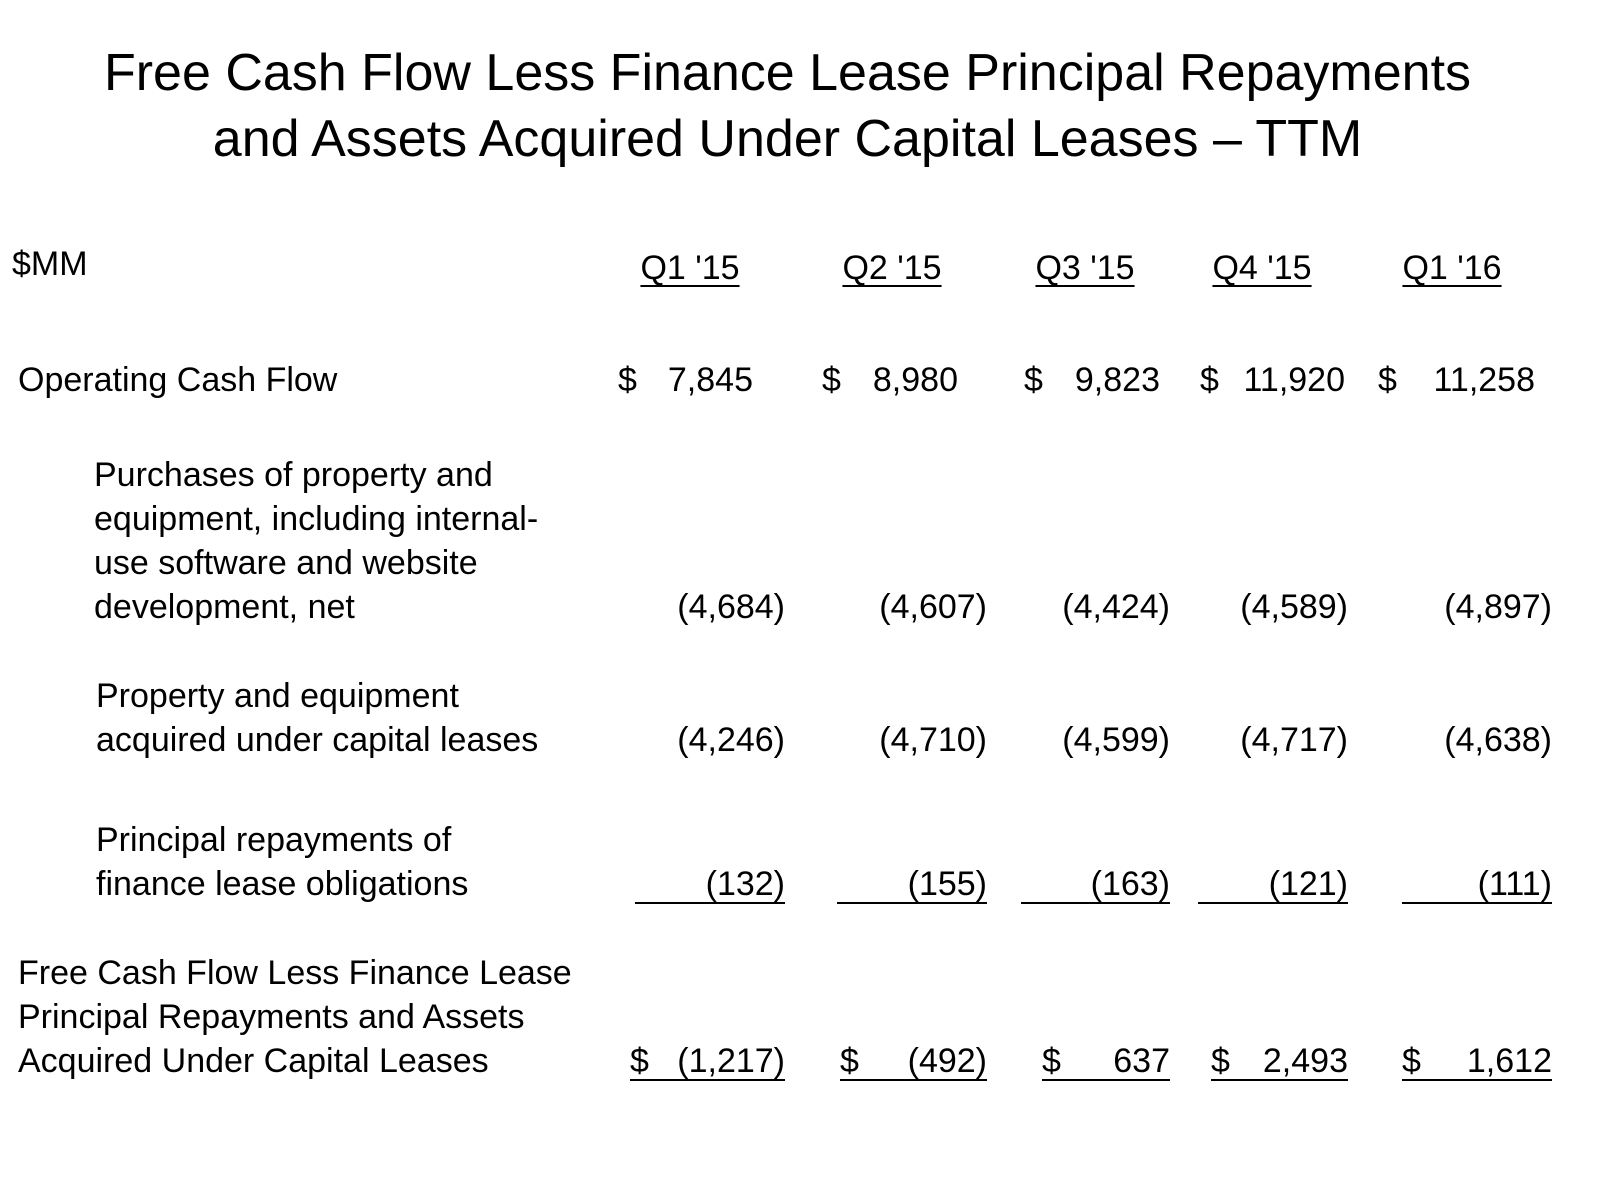 The height and width of the screenshot is (1200, 1599). What do you see at coordinates (1116, 740) in the screenshot?
I see `table-cell: (4,599)` at bounding box center [1116, 740].